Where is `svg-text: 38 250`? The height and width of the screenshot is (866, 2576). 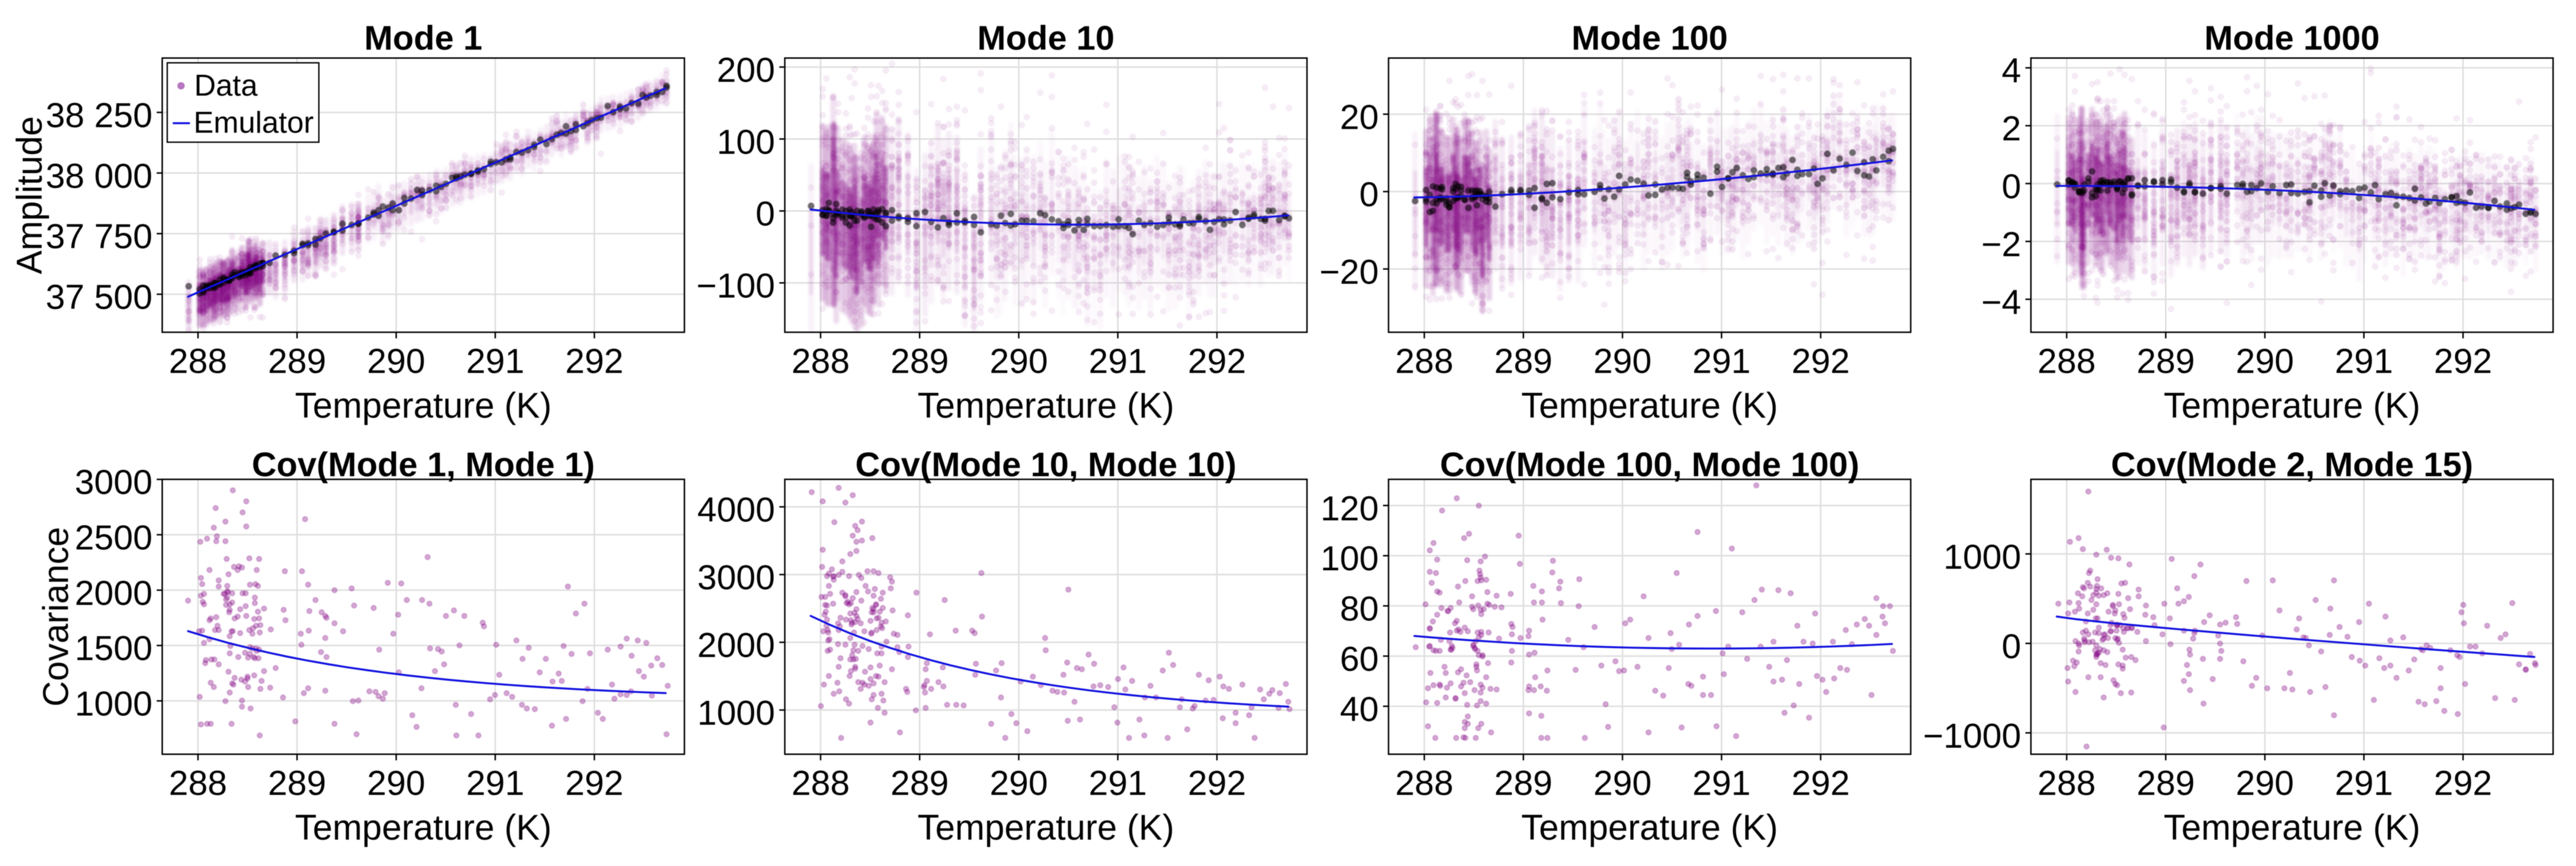 svg-text: 38 250 is located at coordinates (98, 115).